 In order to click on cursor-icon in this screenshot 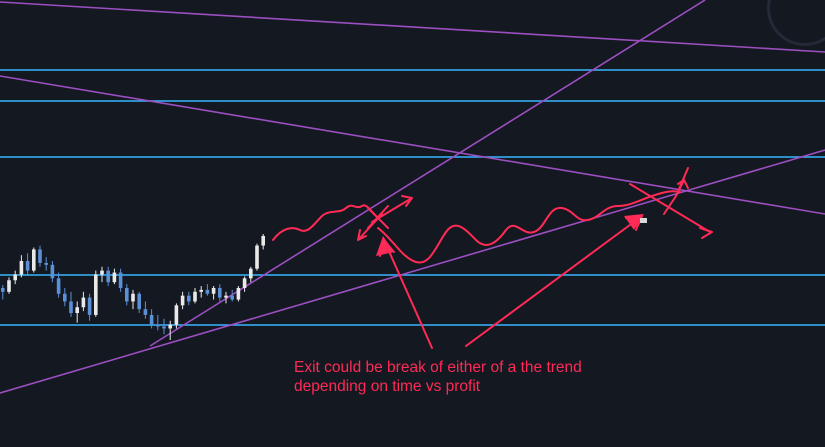, I will do `click(643, 220)`.